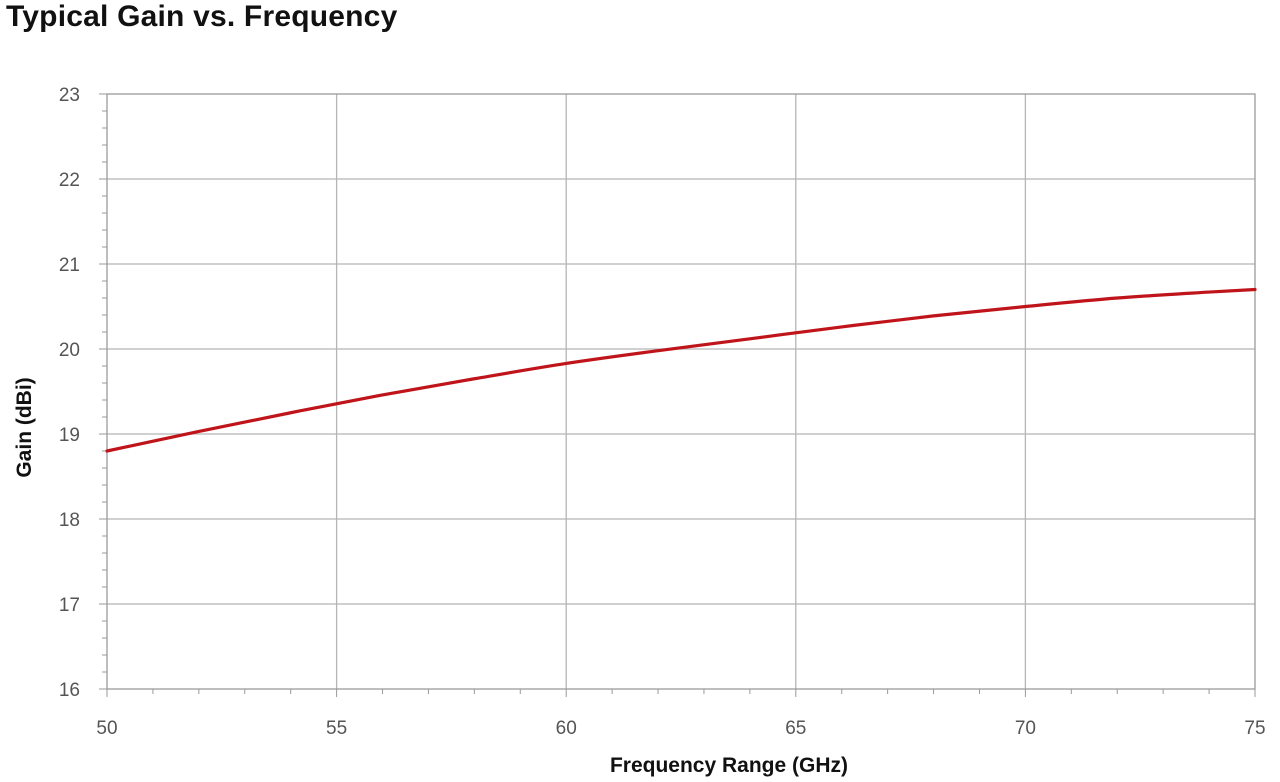 The image size is (1280, 782). What do you see at coordinates (336, 728) in the screenshot?
I see `x-tick-label: 55` at bounding box center [336, 728].